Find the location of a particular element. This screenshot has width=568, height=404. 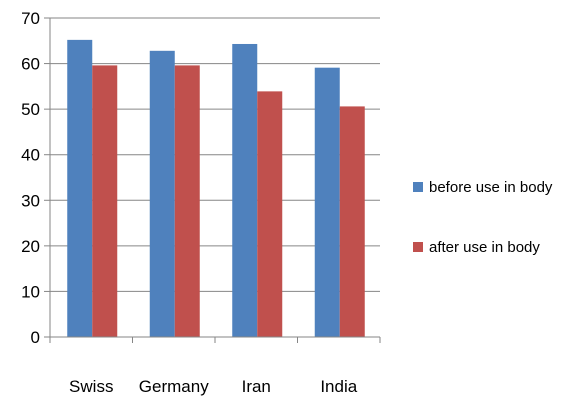

x-tick-label: India is located at coordinates (338, 386).